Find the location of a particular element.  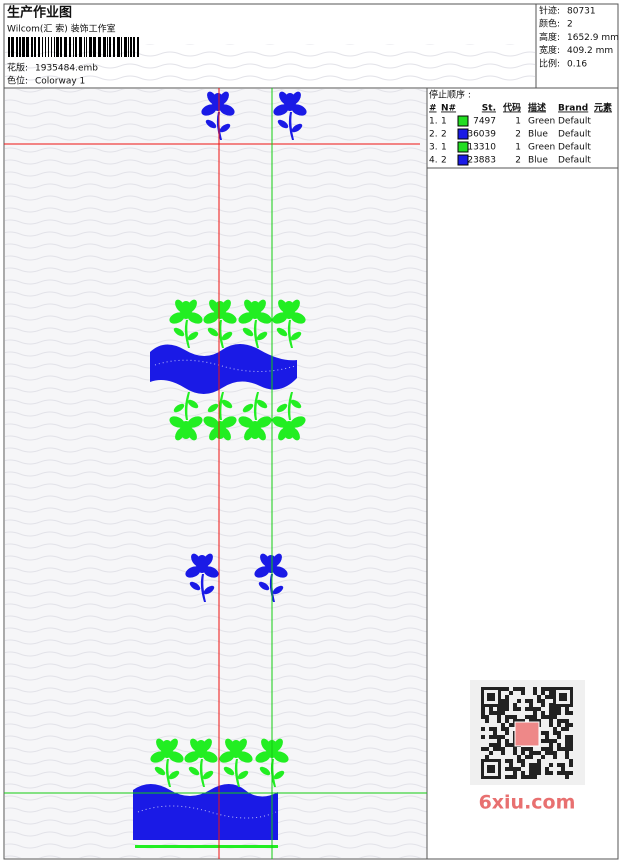

stat-value: 409.2 mm is located at coordinates (590, 51).